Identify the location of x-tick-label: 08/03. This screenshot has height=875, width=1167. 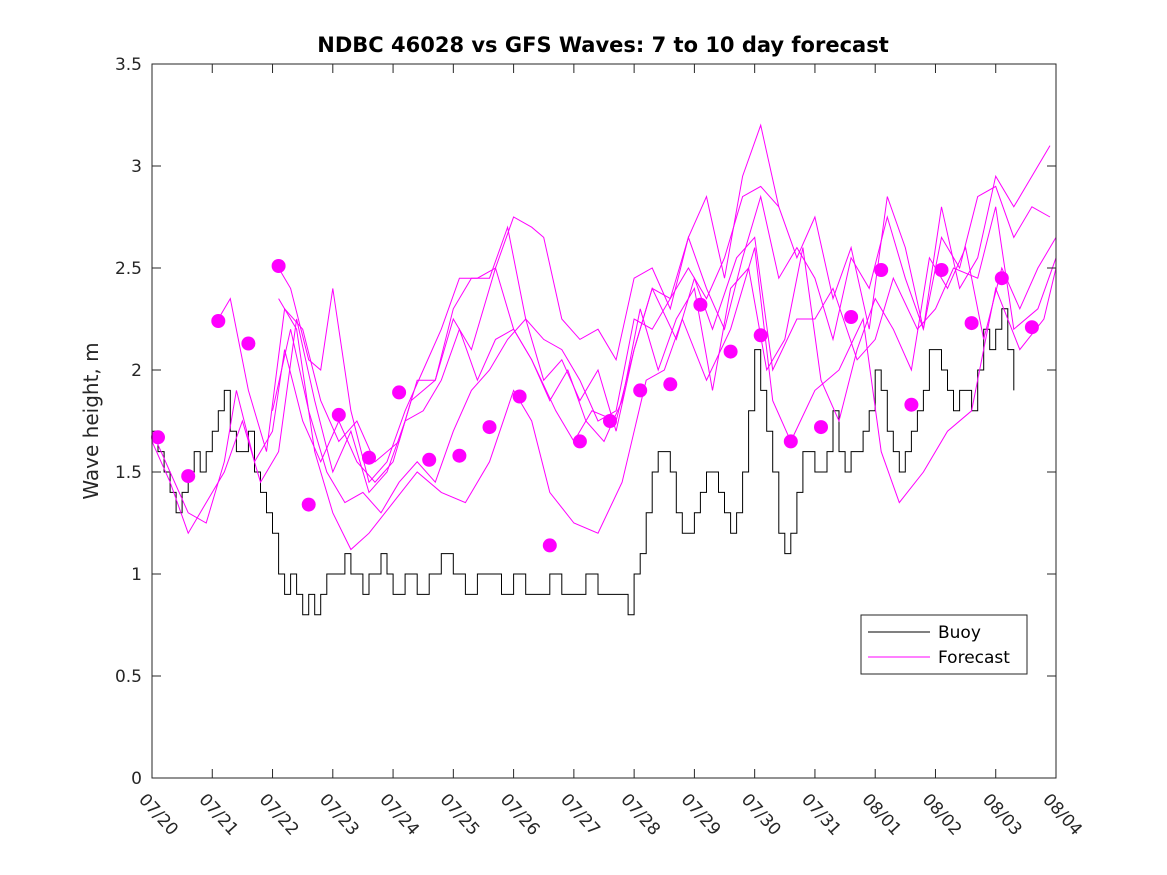
(1002, 815).